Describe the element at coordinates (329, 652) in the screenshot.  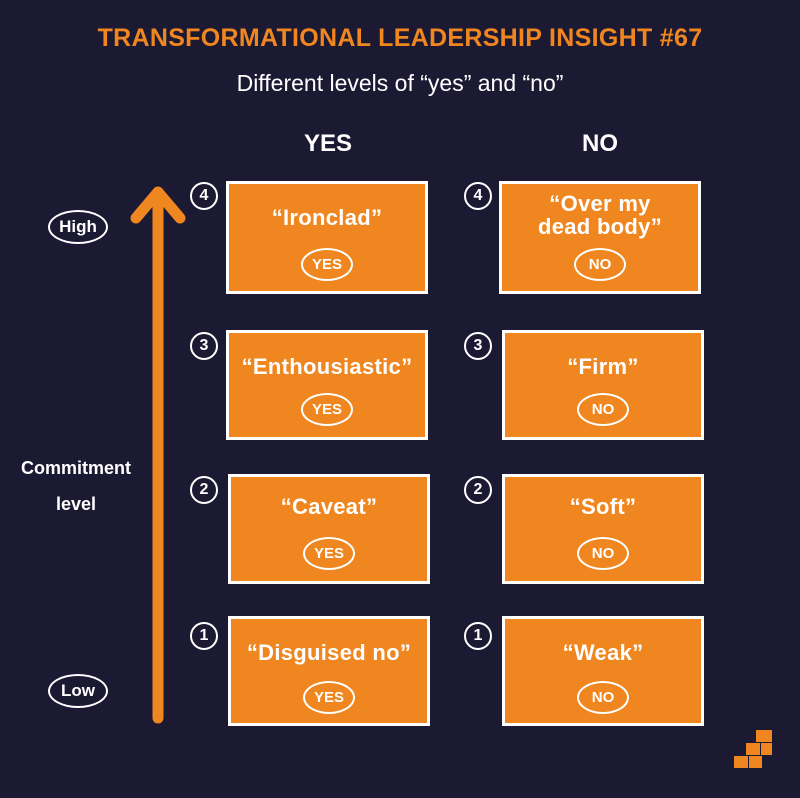
I see `card-label: “Disguised no”` at that location.